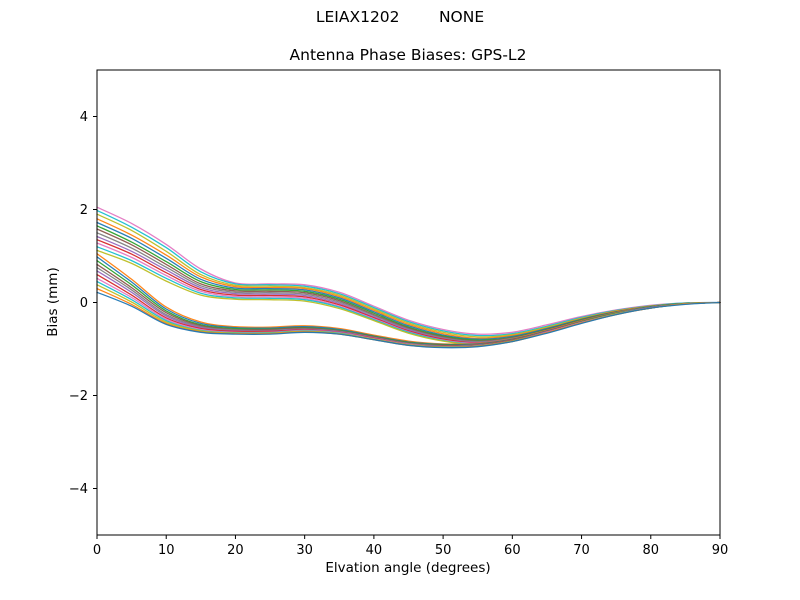 The image size is (800, 600). I want to click on x-tick-label: 50, so click(443, 550).